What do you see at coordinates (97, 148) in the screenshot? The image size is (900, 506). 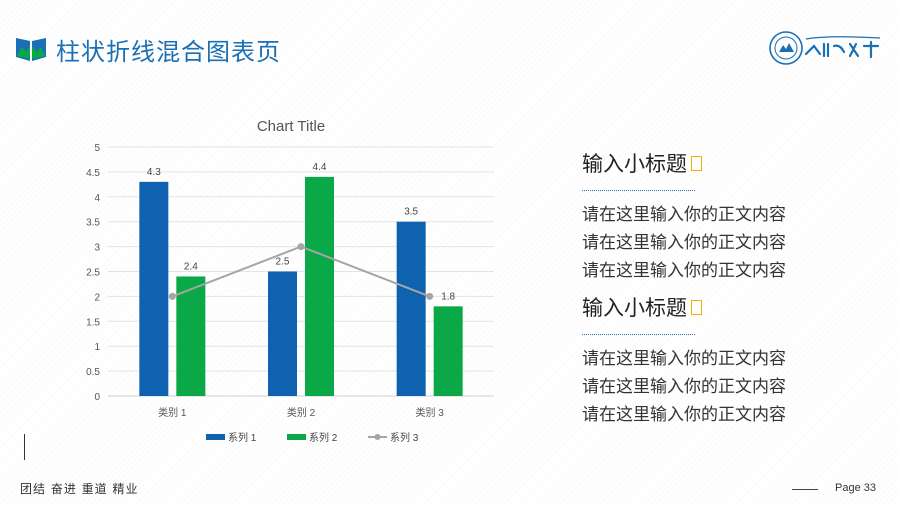 I see `y-tick-label: 5` at bounding box center [97, 148].